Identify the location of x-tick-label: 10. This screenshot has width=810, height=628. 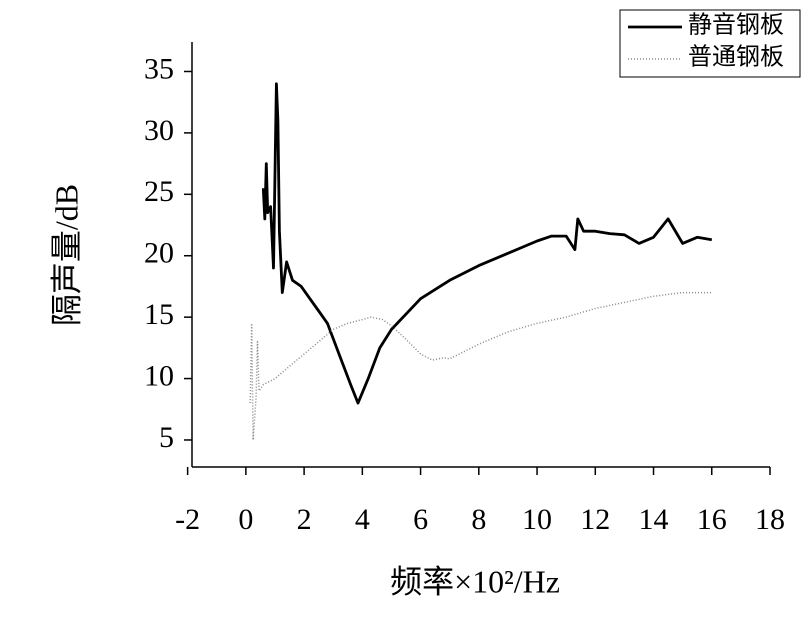
(537, 519).